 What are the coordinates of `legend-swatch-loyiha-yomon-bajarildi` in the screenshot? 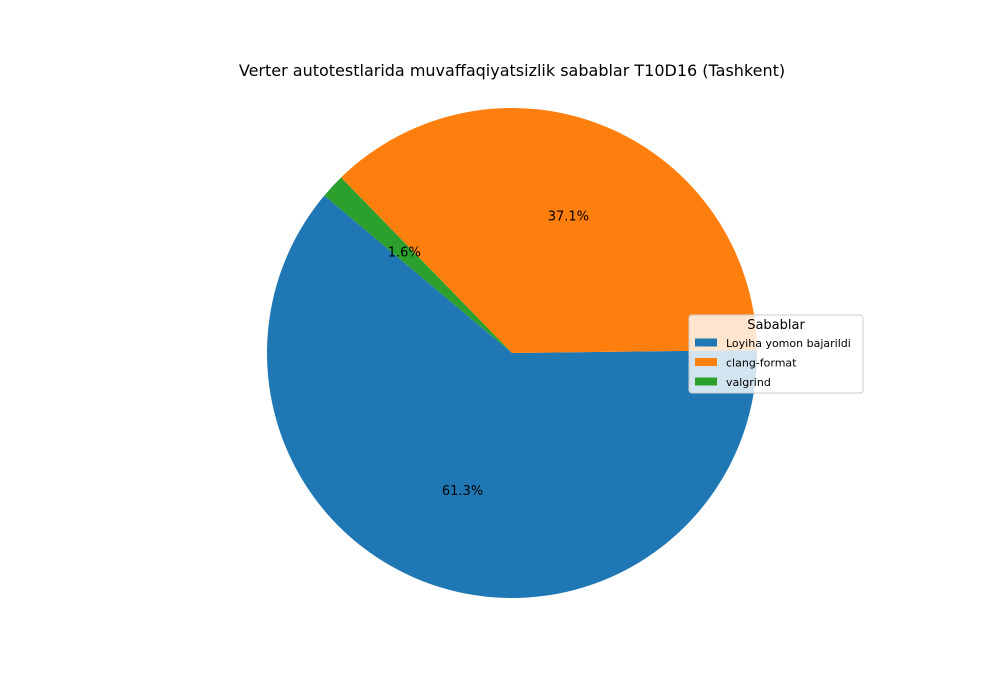 It's located at (706, 342).